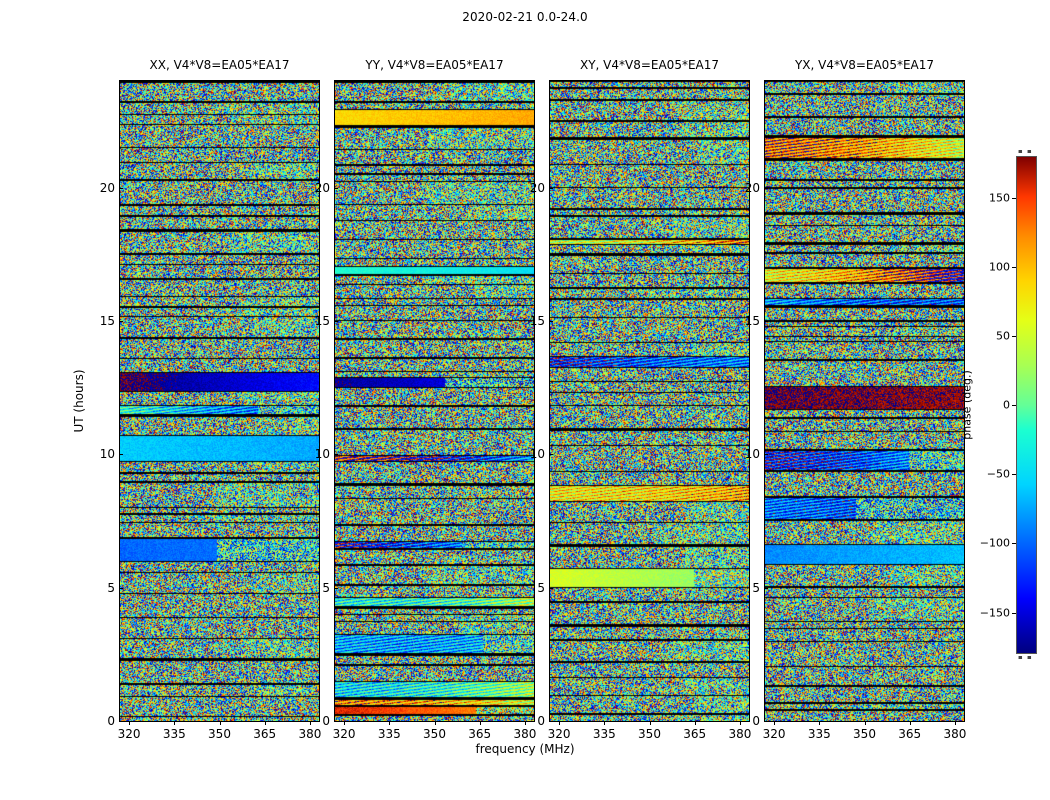 The image size is (1050, 800). I want to click on colorbar-tick-label: −100, so click(994, 543).